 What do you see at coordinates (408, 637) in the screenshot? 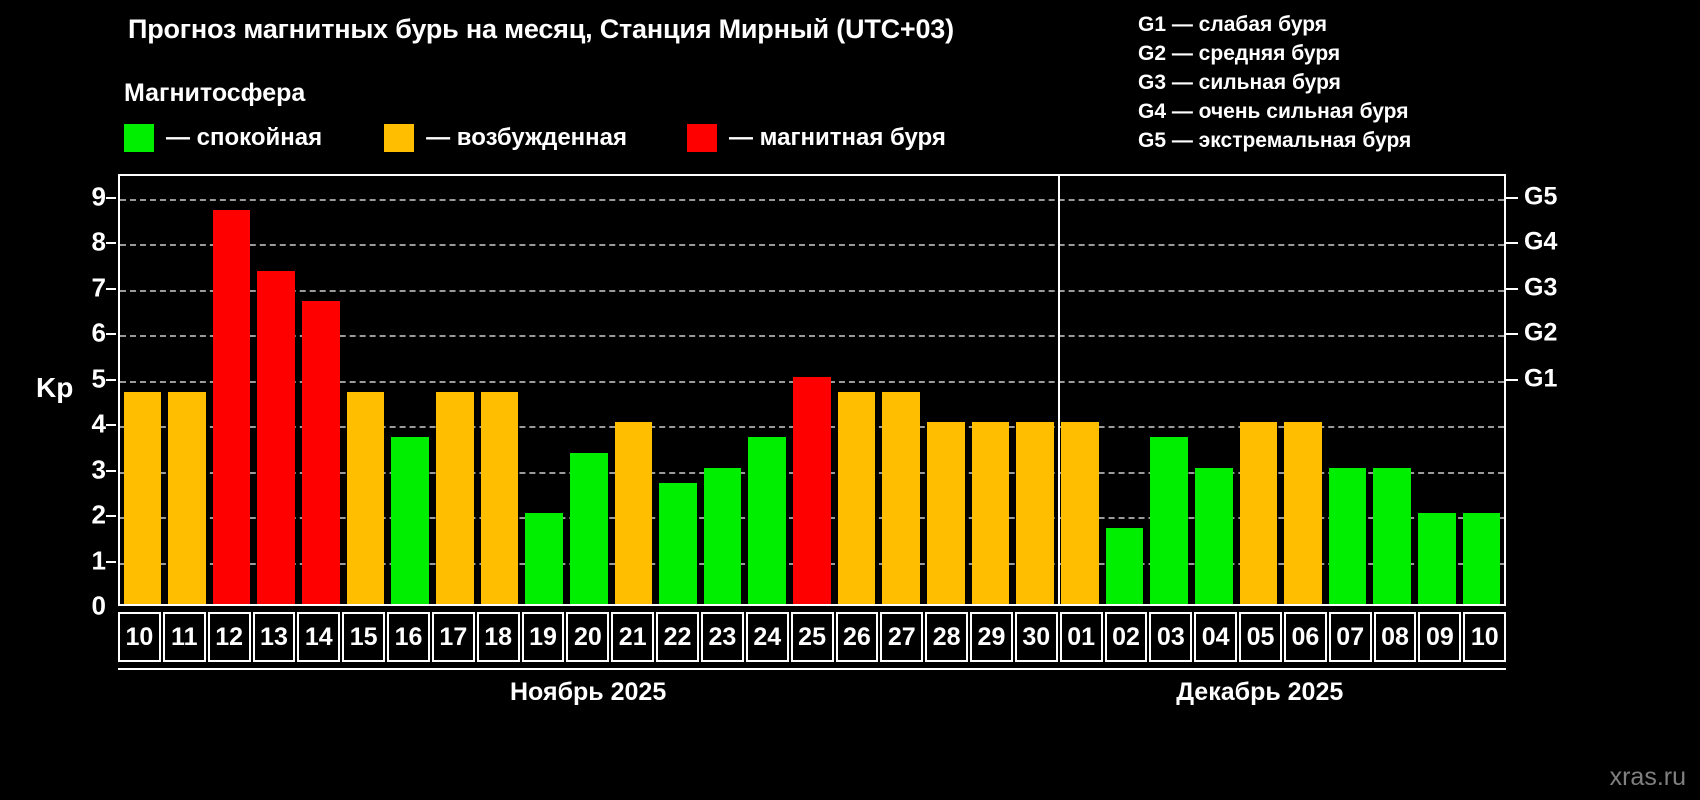
I see `x-day-label-6: 16` at bounding box center [408, 637].